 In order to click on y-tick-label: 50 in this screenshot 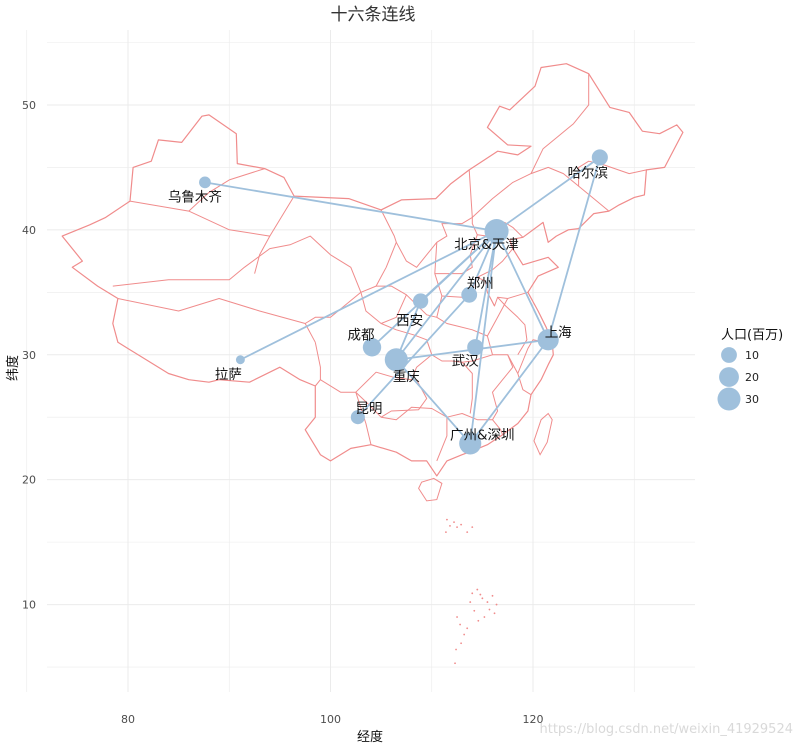, I will do `click(29, 105)`.